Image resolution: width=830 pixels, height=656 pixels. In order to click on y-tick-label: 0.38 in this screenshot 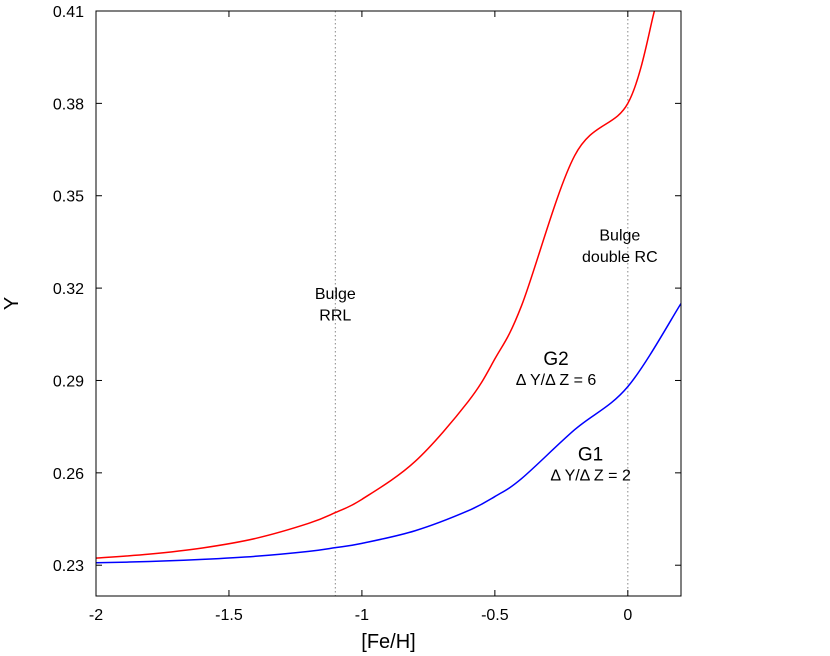, I will do `click(68, 104)`.